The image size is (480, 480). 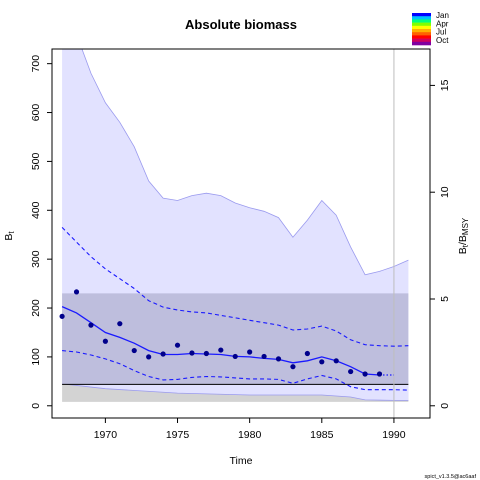 What do you see at coordinates (241, 461) in the screenshot?
I see `x-axis-label: Time` at bounding box center [241, 461].